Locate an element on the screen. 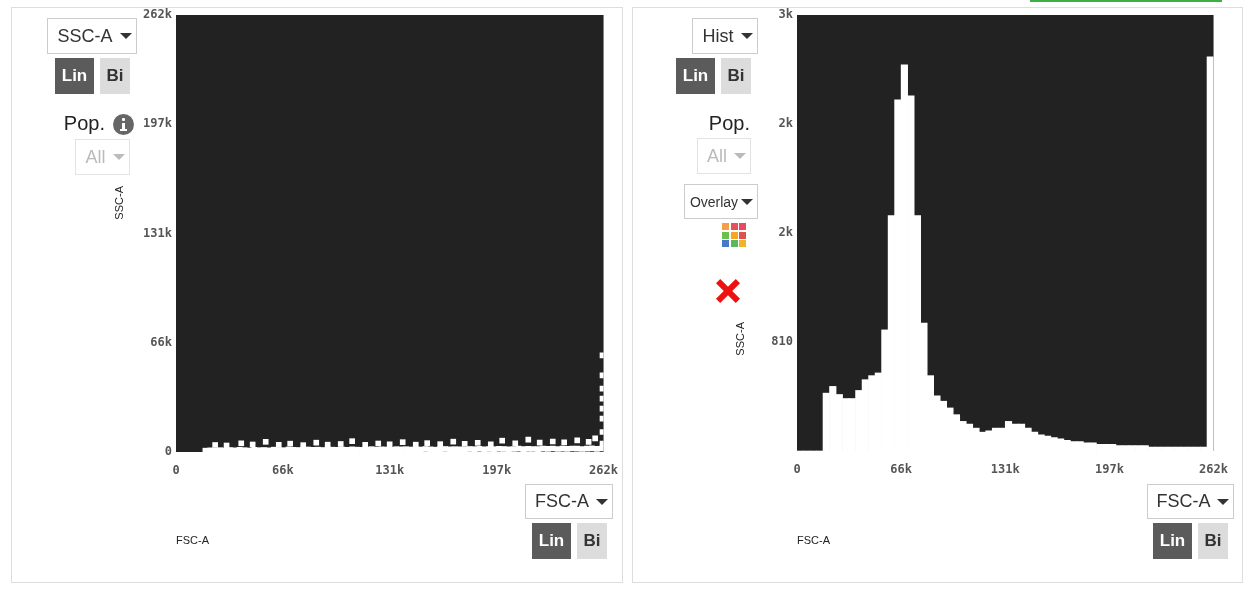  y-tick-label: 131k is located at coordinates (158, 232).